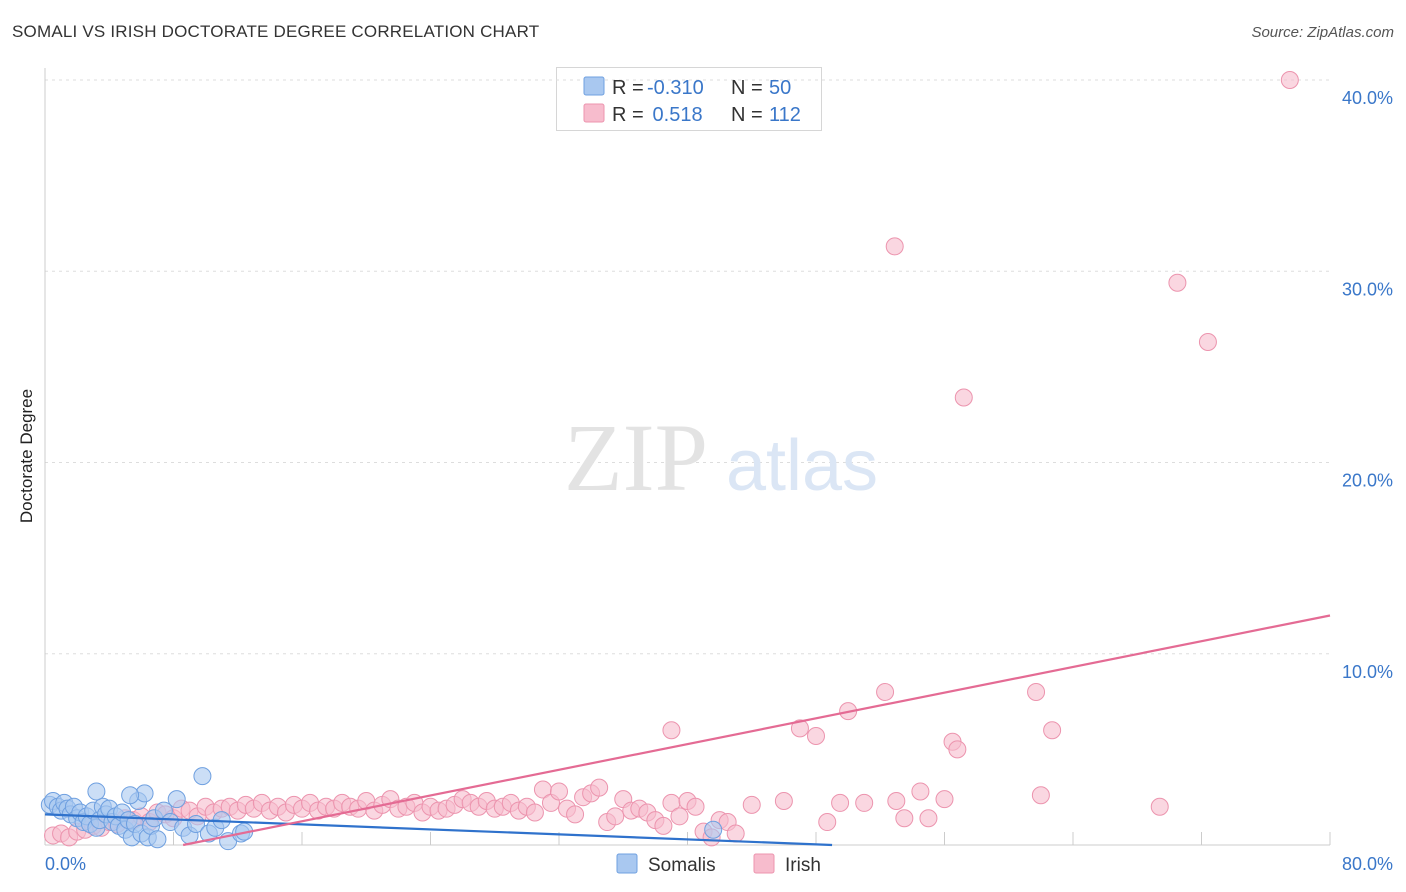 The image size is (1406, 892). I want to click on x-tick-label: 80.0%, so click(1367, 864).